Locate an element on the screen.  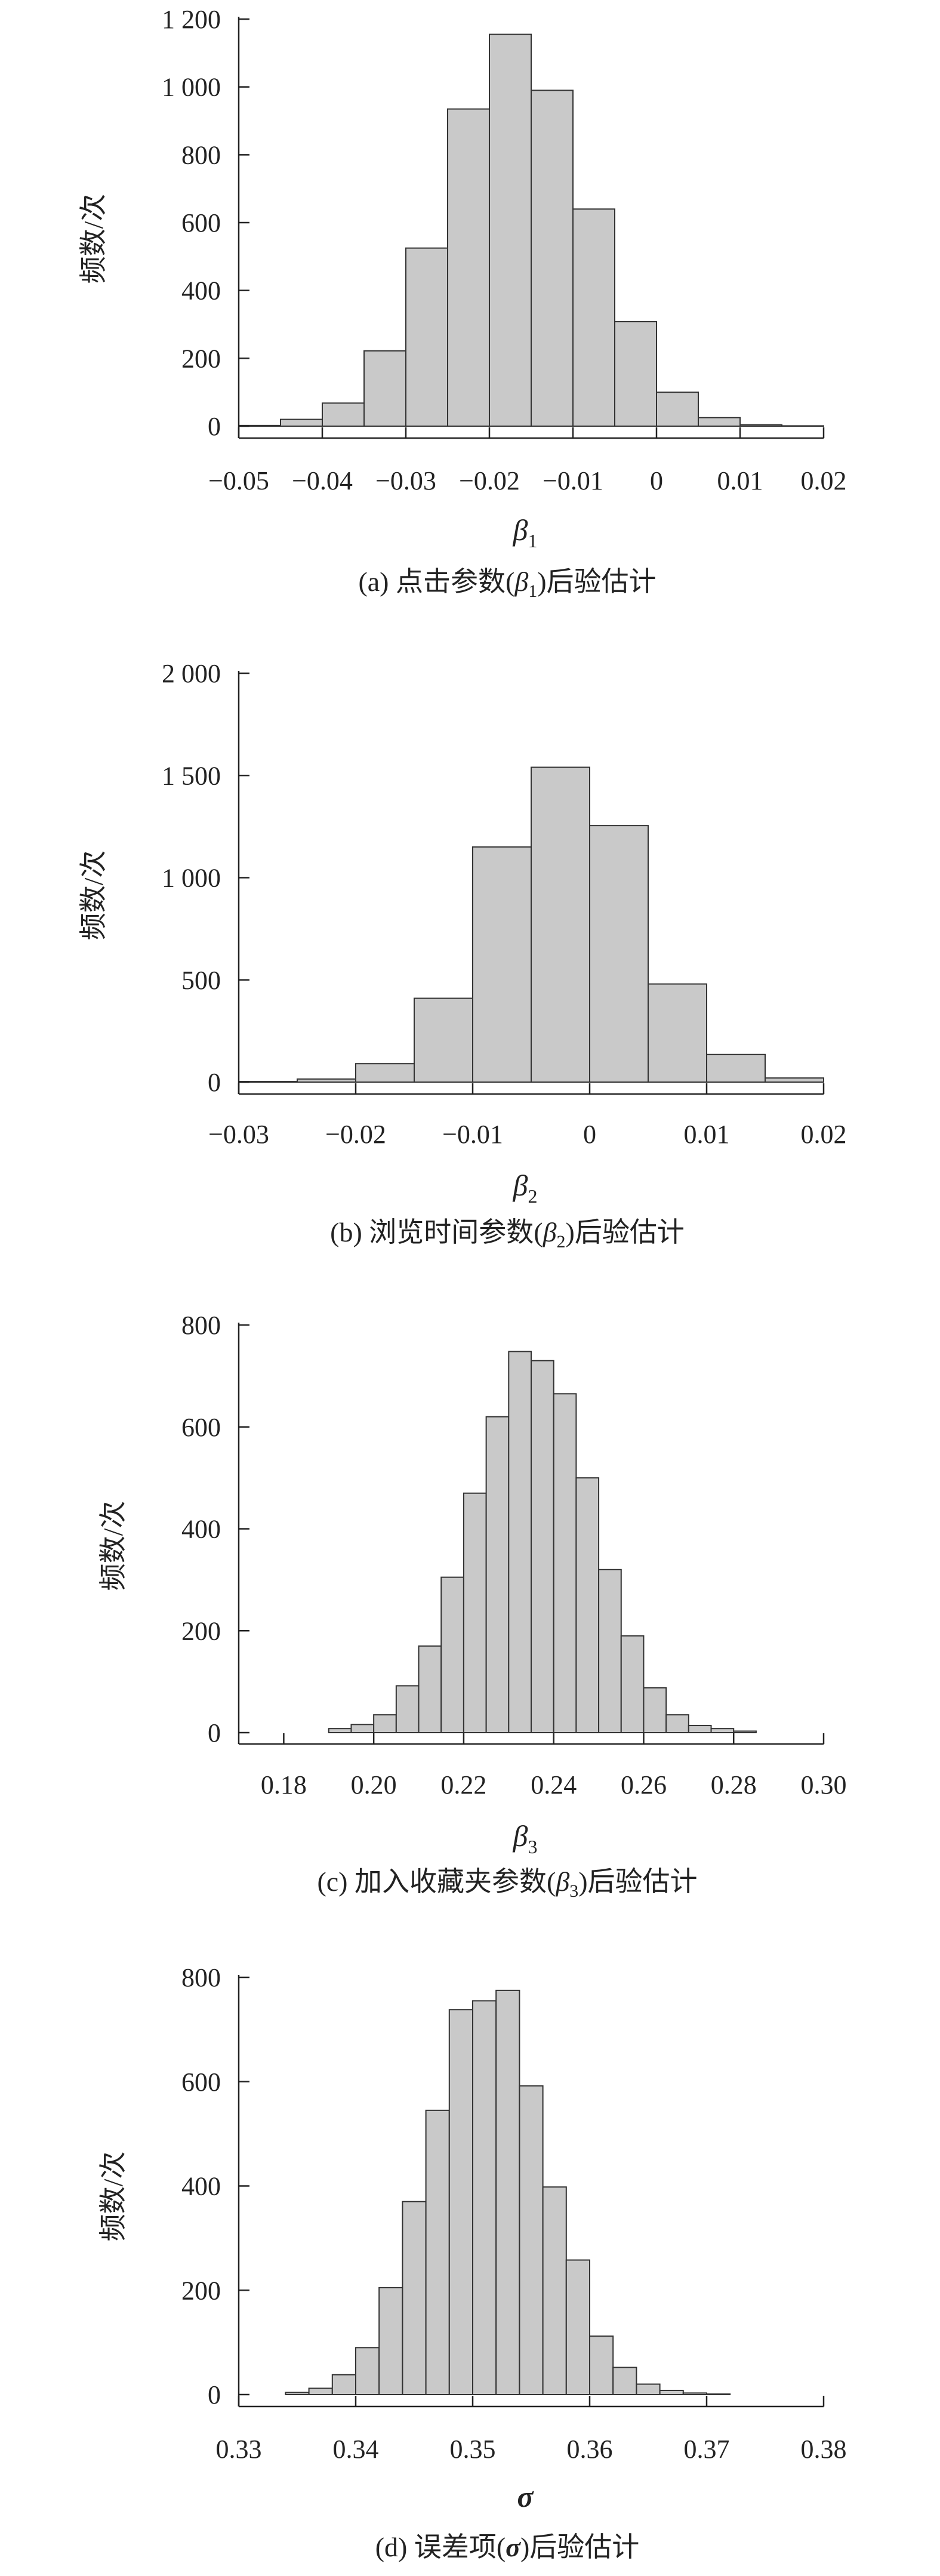
x-tick-label: −0.05 is located at coordinates (238, 480).